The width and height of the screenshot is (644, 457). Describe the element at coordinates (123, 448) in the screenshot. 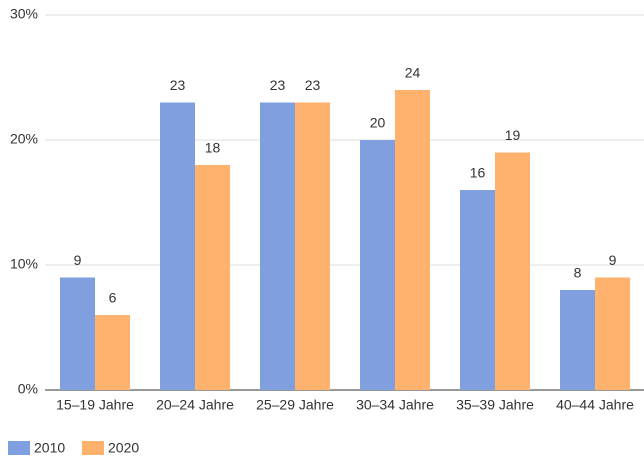

I see `legend-label: 2020` at that location.